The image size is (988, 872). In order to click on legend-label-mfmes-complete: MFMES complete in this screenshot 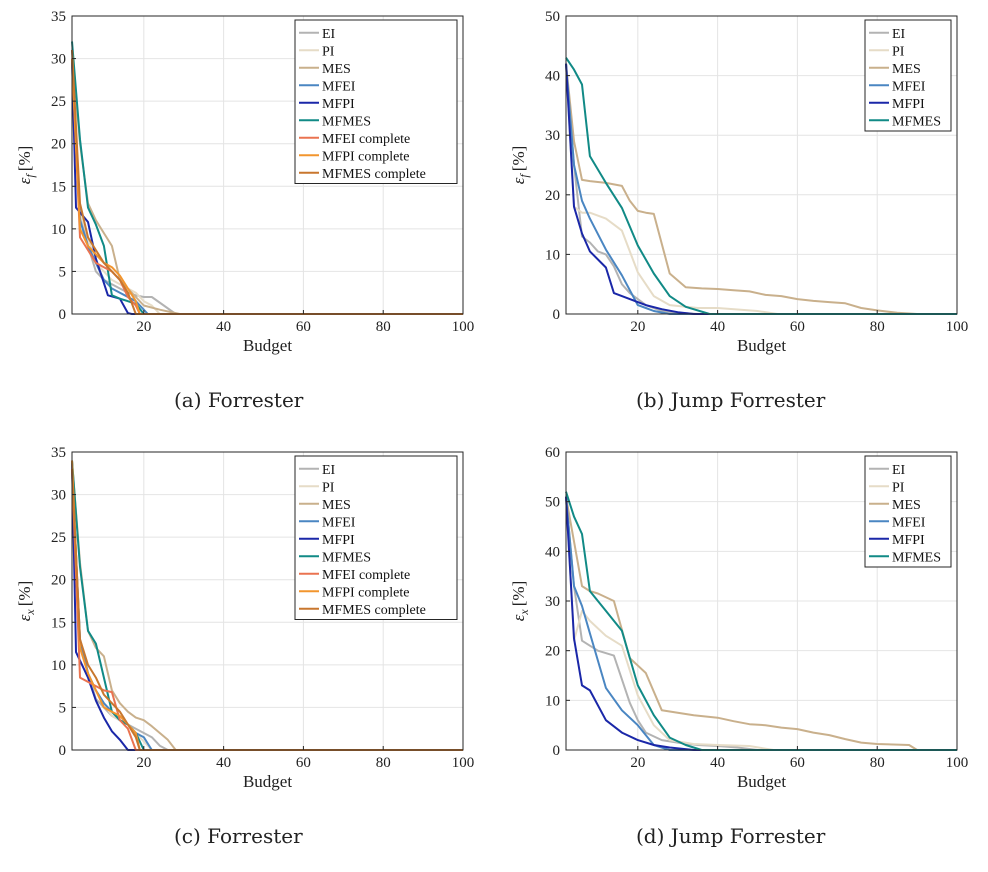, I will do `click(374, 174)`.